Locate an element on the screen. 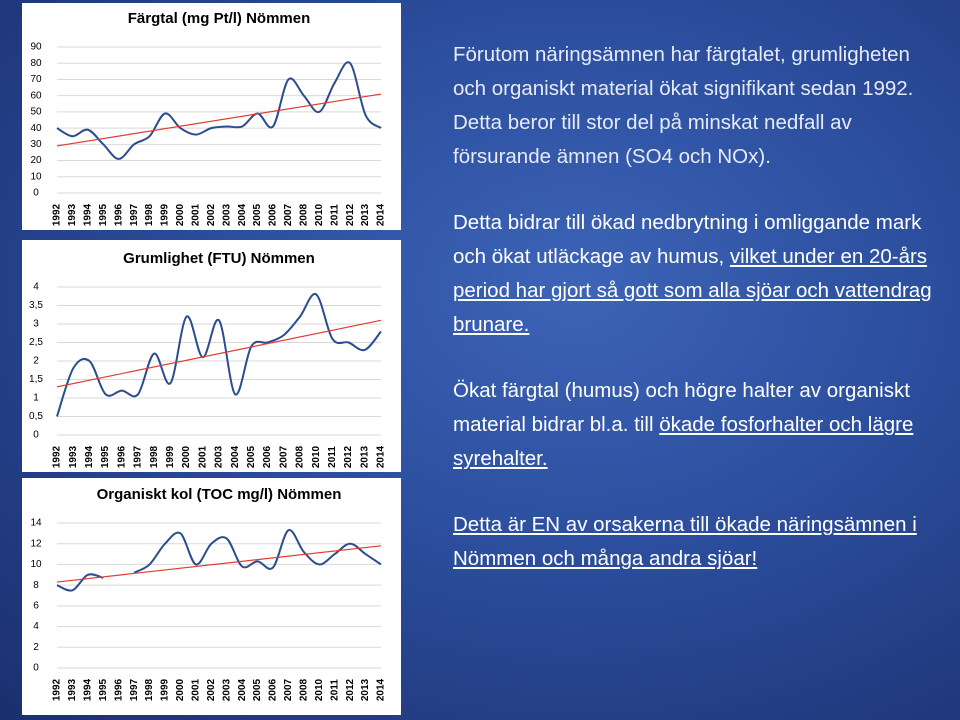 The image size is (960, 720). y-tick-label: 70 is located at coordinates (36, 79).